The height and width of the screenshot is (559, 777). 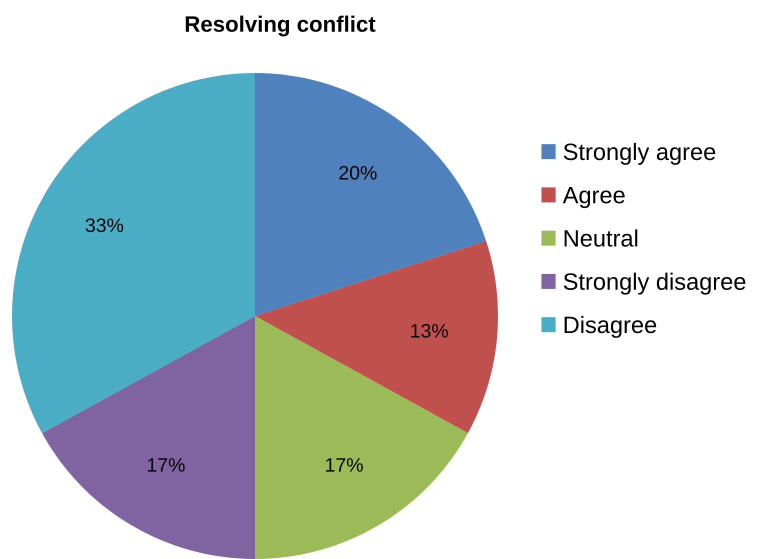 I want to click on chart-title: Resolving conflict, so click(x=281, y=26).